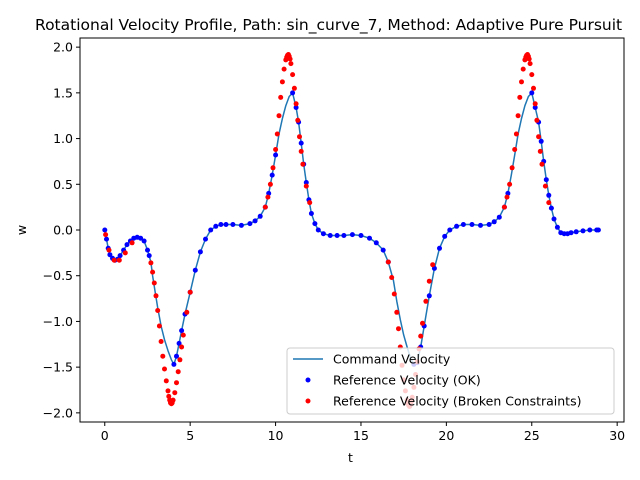  I want to click on y-axis-label: w, so click(21, 230).